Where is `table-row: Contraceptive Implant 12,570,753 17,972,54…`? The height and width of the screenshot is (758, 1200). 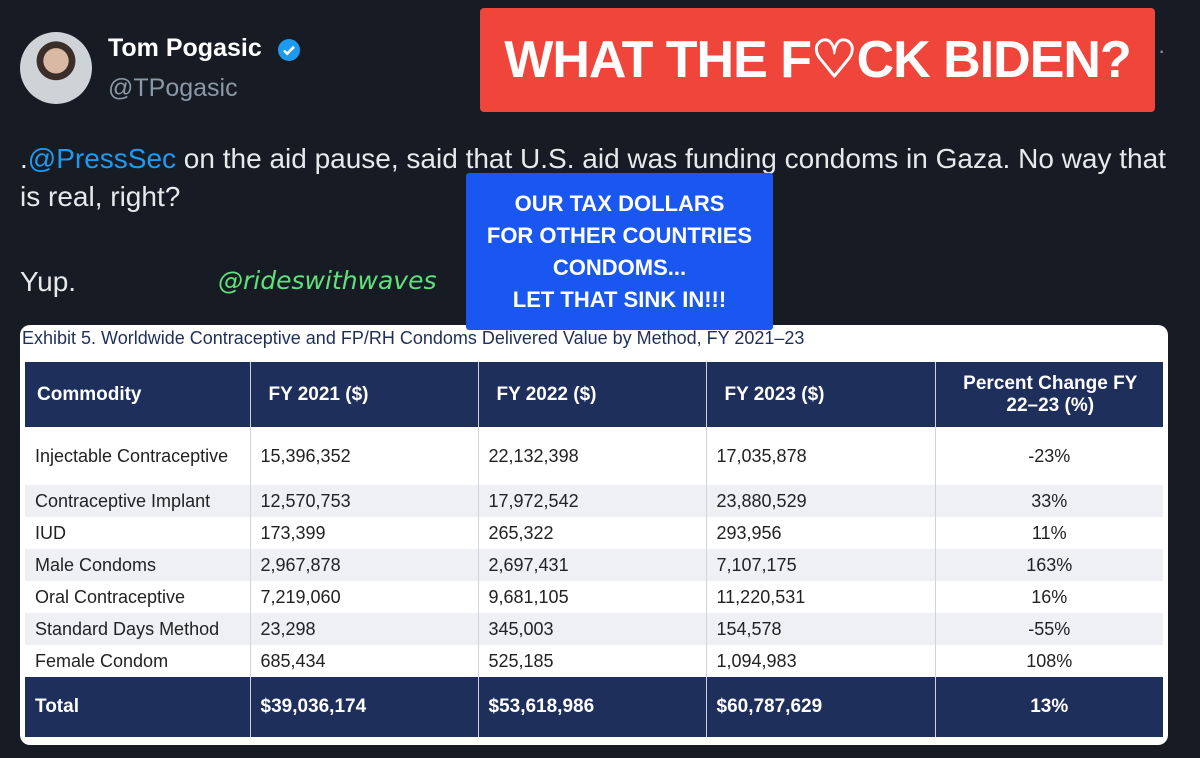 table-row: Contraceptive Implant 12,570,753 17,972,54… is located at coordinates (594, 501).